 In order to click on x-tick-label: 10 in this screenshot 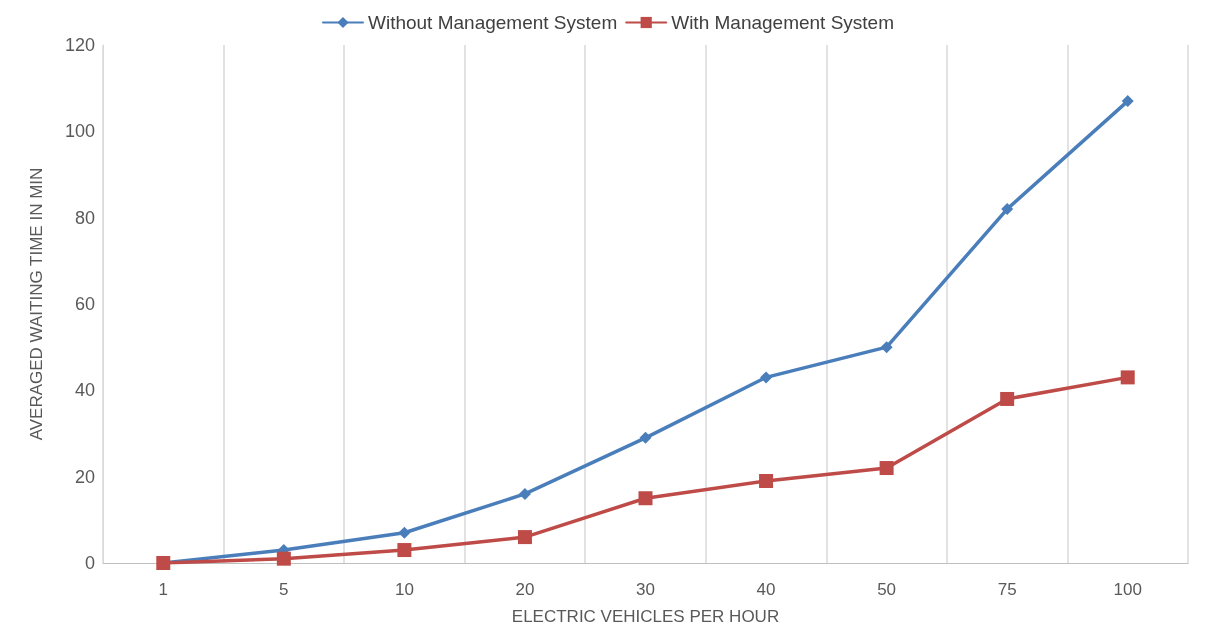, I will do `click(404, 589)`.